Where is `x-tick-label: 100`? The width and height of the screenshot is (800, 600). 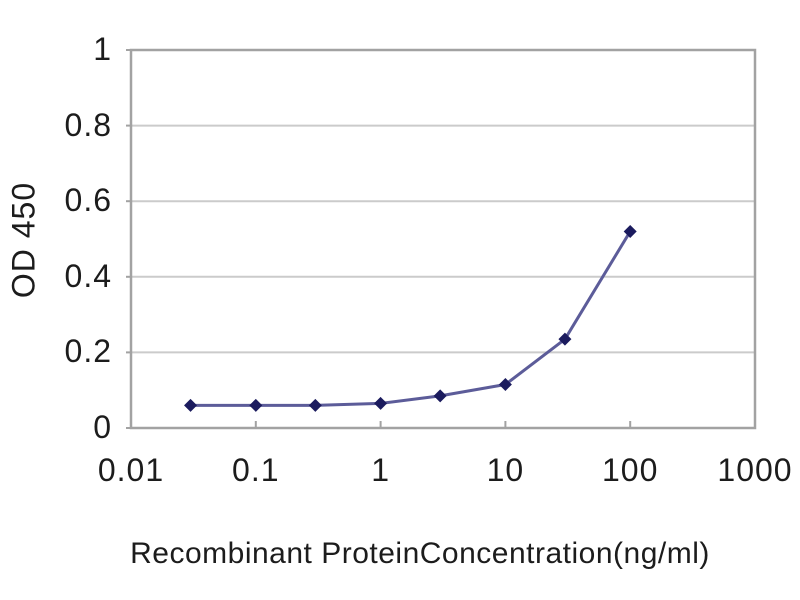
x-tick-label: 100 is located at coordinates (630, 470).